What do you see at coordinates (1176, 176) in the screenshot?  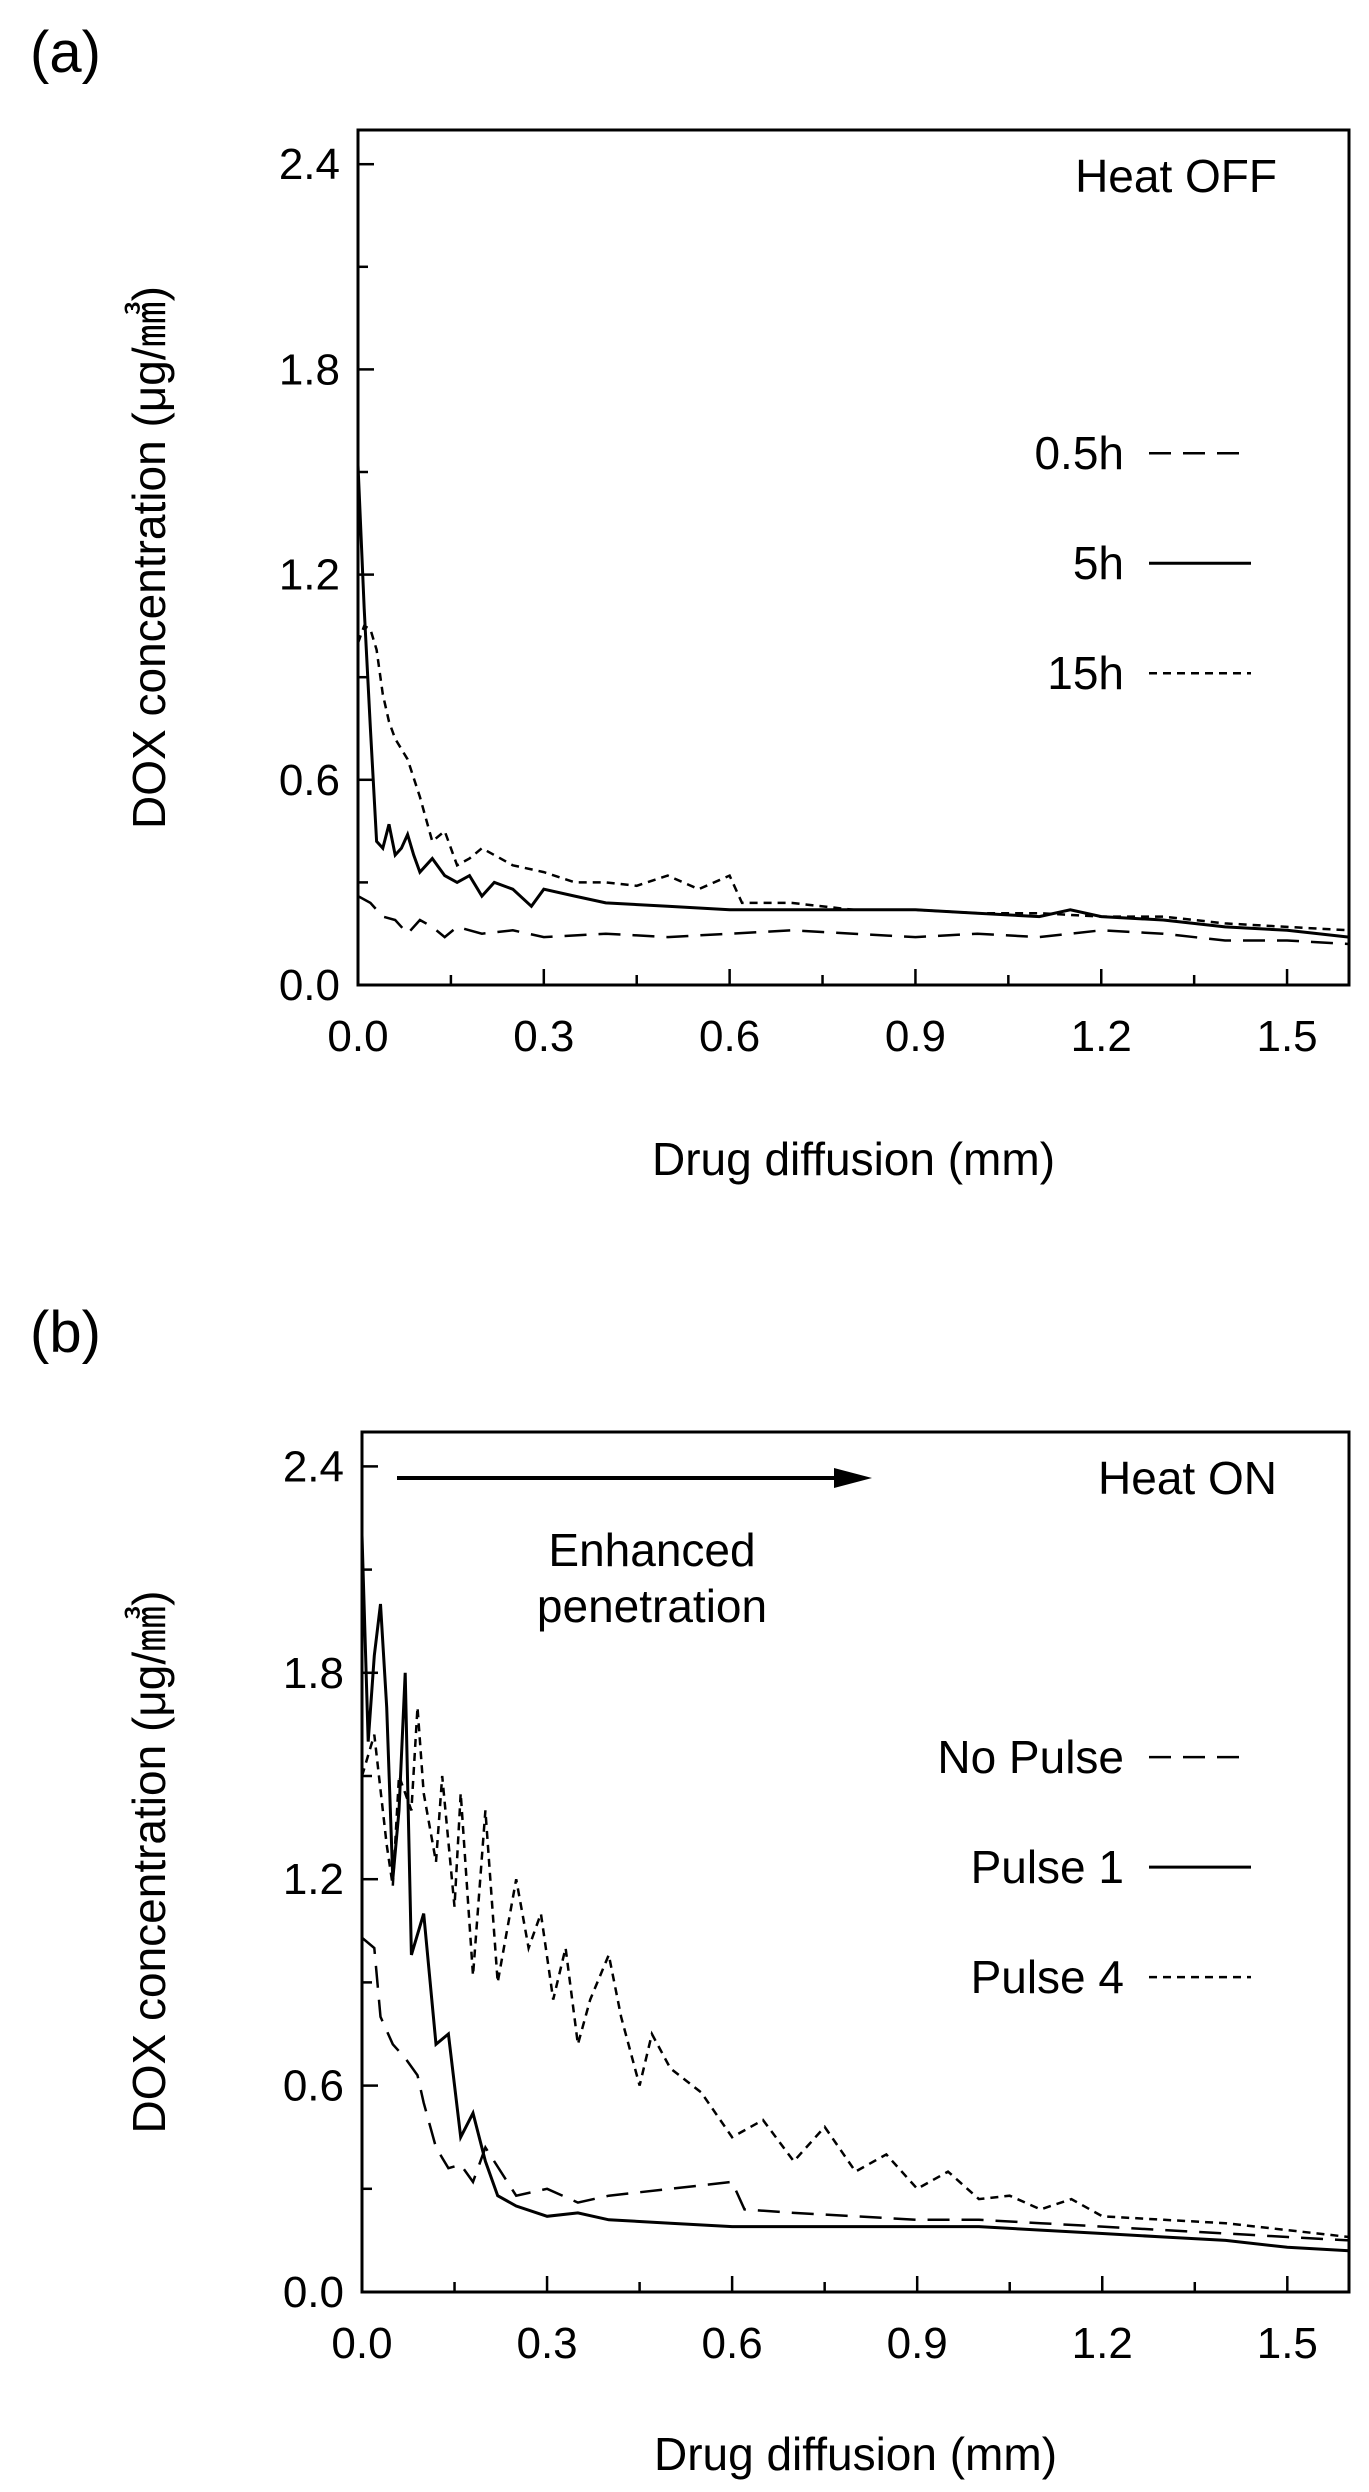 I see `heat-annotation: Heat OFF` at bounding box center [1176, 176].